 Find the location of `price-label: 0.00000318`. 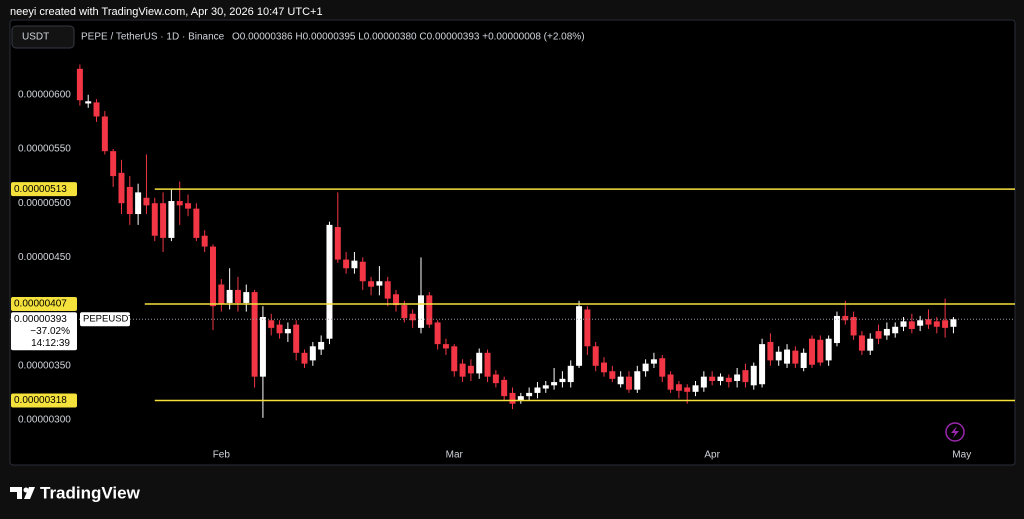

price-label: 0.00000318 is located at coordinates (40, 400).